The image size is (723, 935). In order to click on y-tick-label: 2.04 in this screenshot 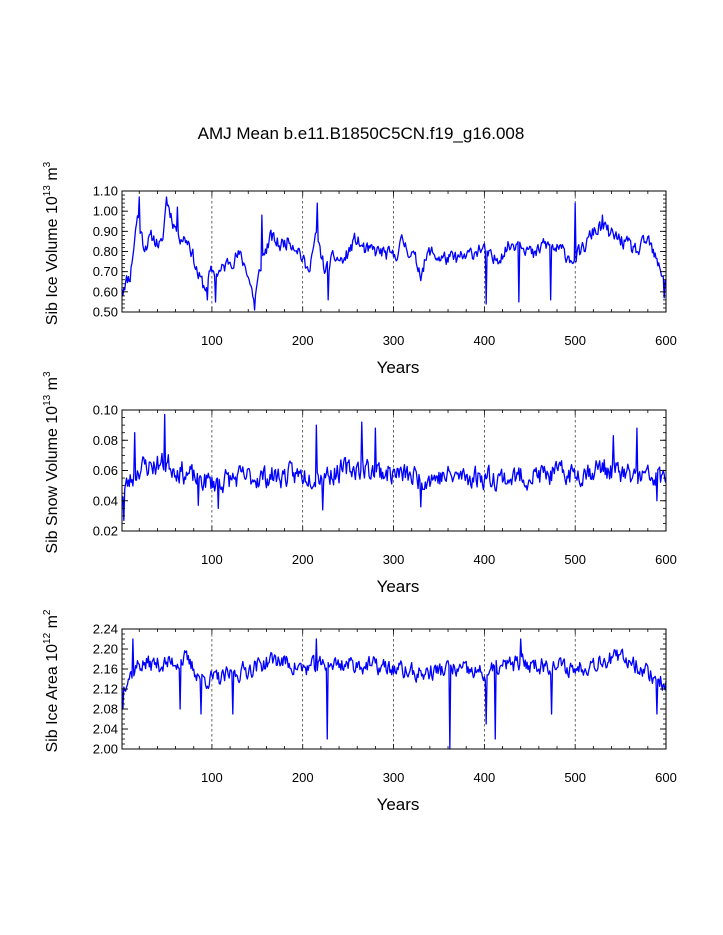, I will do `click(105, 729)`.